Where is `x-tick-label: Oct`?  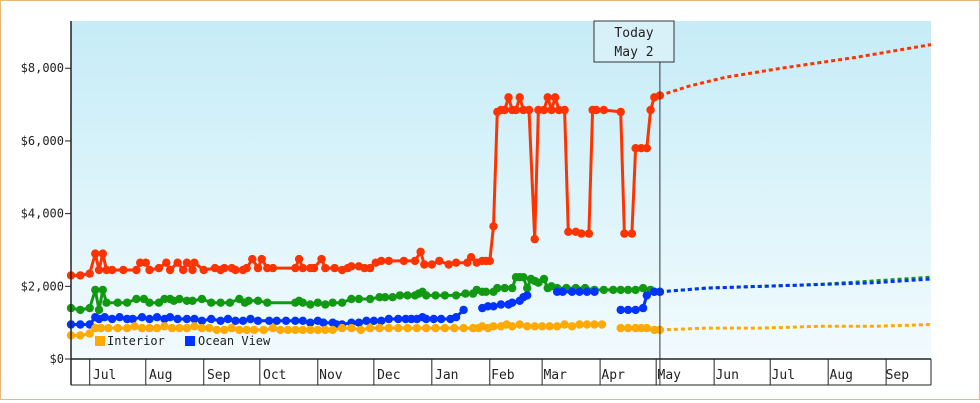
x-tick-label: Oct is located at coordinates (274, 375).